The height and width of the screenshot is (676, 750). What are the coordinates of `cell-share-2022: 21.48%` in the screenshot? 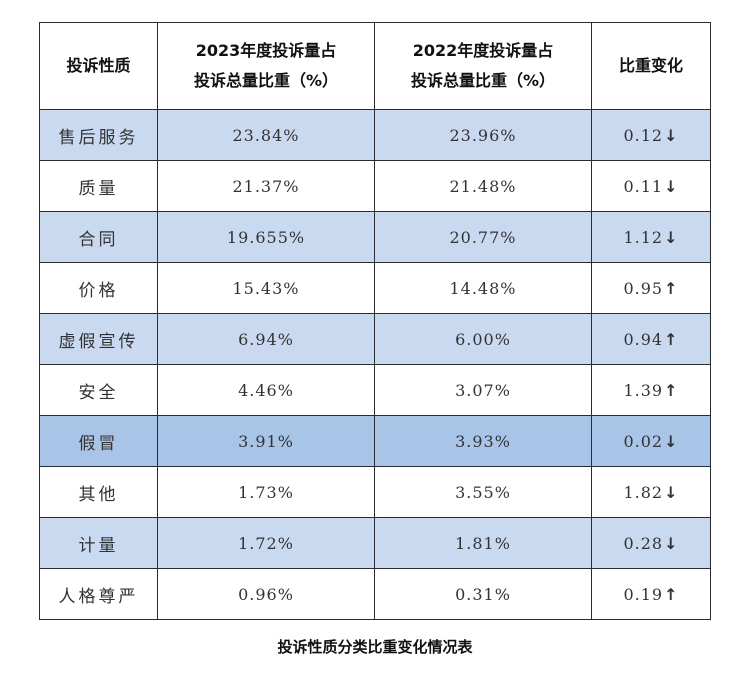 It's located at (483, 186).